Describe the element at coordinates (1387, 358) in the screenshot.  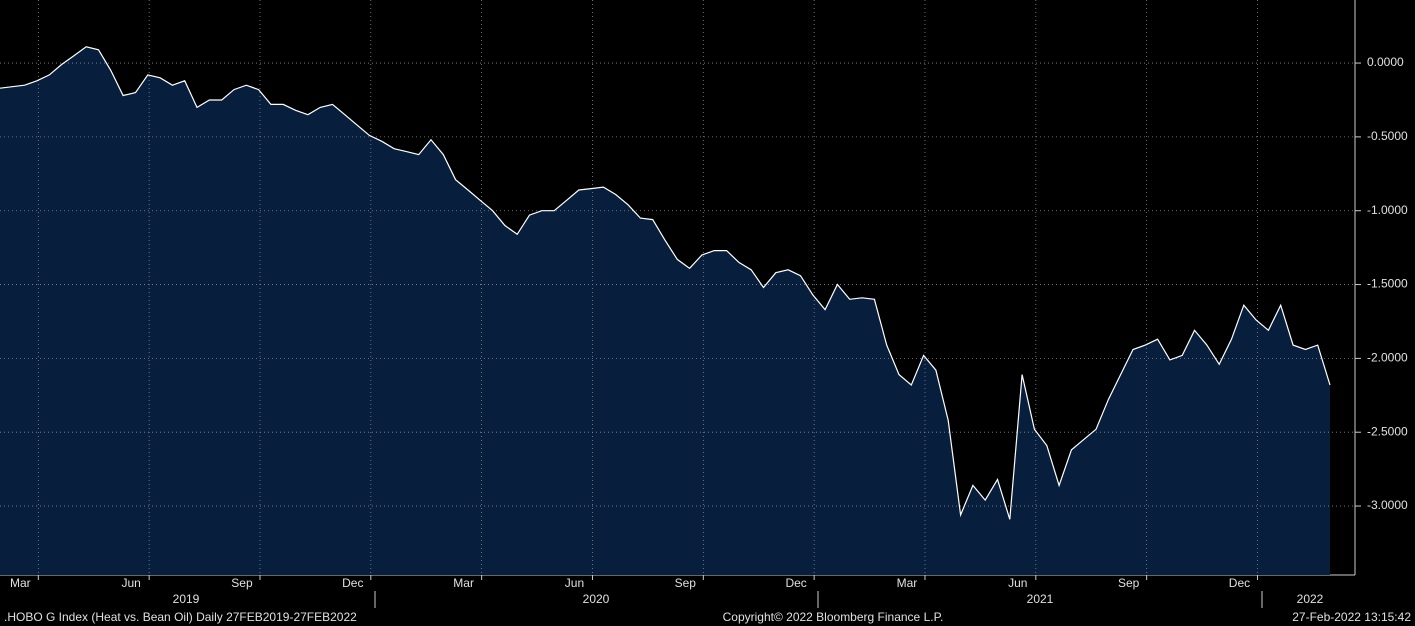
I see `y-tick-label: -2.0000` at that location.